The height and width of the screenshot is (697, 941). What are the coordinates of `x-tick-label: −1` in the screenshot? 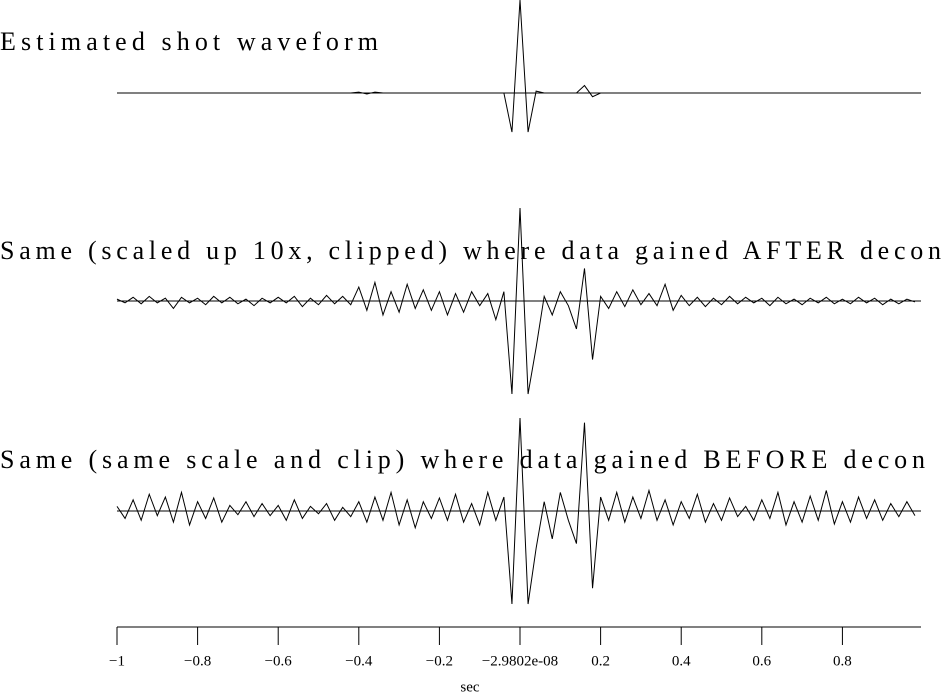 It's located at (117, 661).